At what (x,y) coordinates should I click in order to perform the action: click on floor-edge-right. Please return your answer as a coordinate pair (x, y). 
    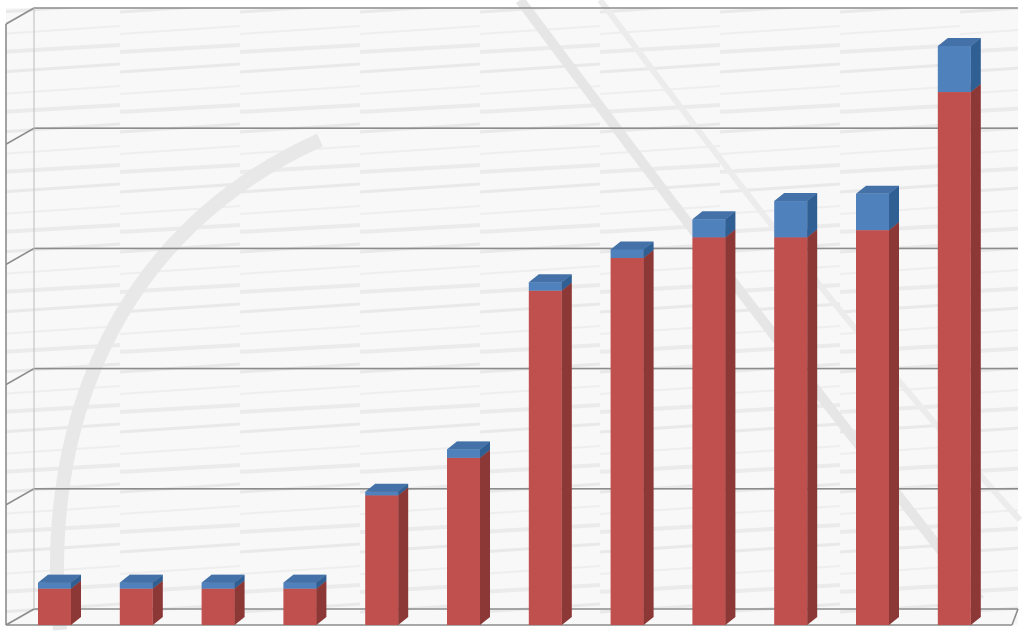
    Looking at the image, I should click on (1015, 617).